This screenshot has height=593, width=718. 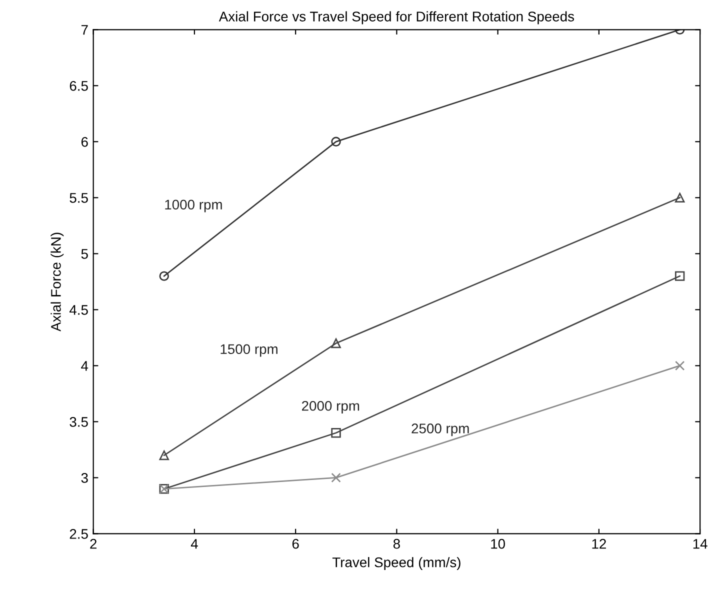 What do you see at coordinates (79, 422) in the screenshot?
I see `y-tick-label: 3.5` at bounding box center [79, 422].